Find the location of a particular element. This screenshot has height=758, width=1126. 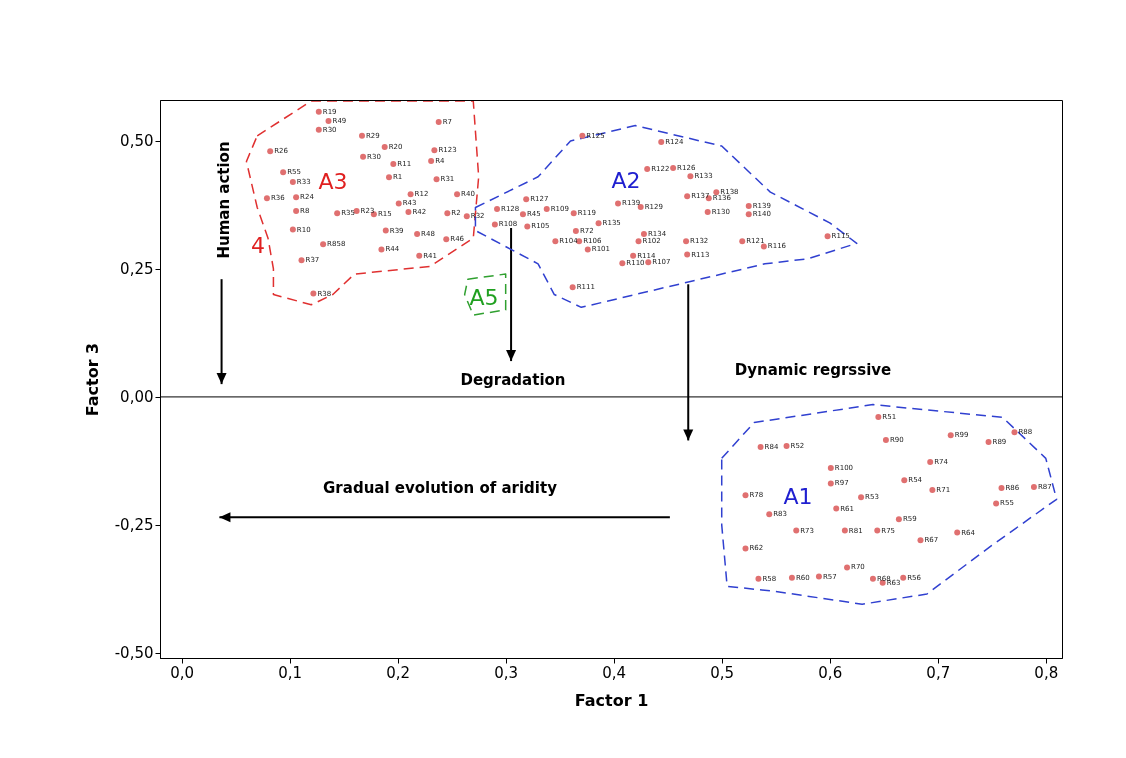

annotation: Gradual evolution of aridity is located at coordinates (440, 488).